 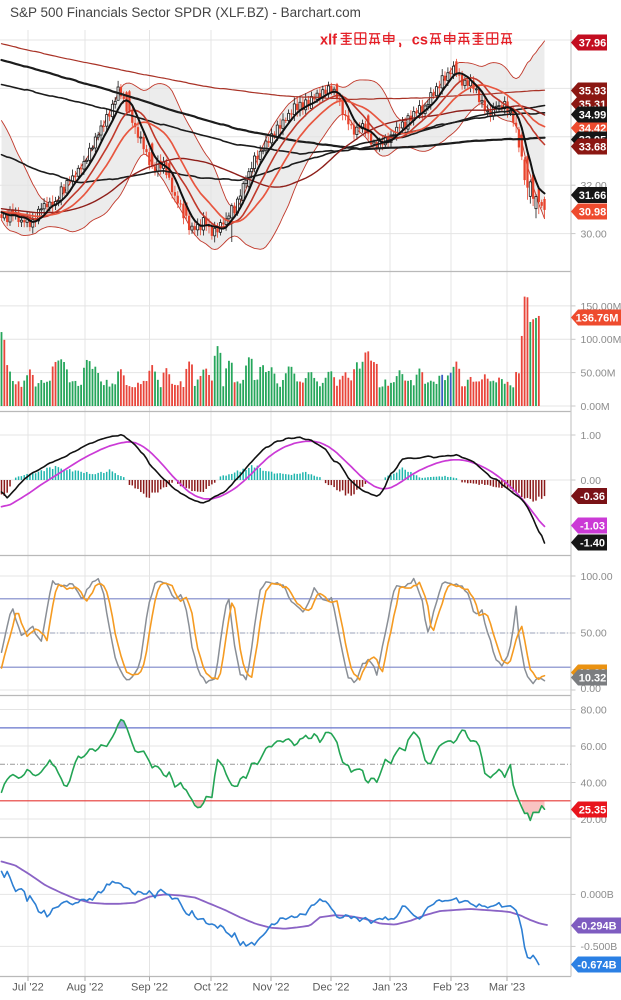 What do you see at coordinates (592, 544) in the screenshot?
I see `svg-text: -1.40` at bounding box center [592, 544].